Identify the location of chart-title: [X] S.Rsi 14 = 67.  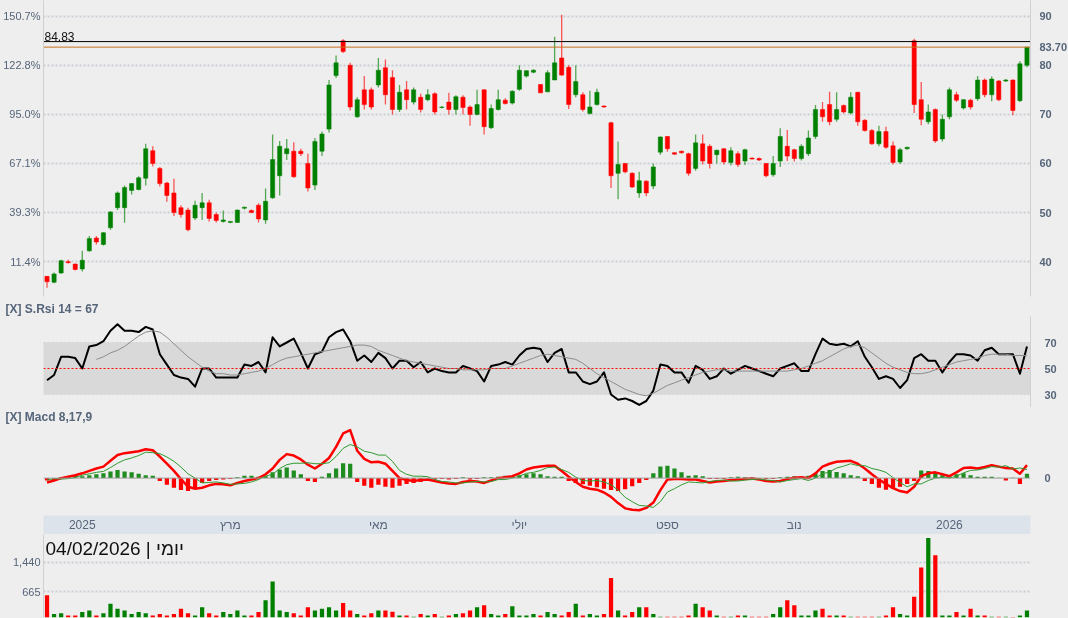
(52, 309).